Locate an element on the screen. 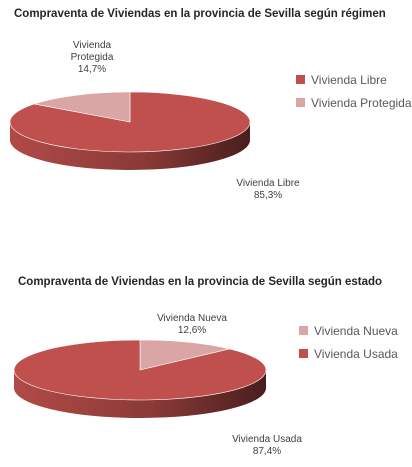 The width and height of the screenshot is (412, 467). chart-legend: Vivienda Libre Vivienda Protegida is located at coordinates (354, 91).